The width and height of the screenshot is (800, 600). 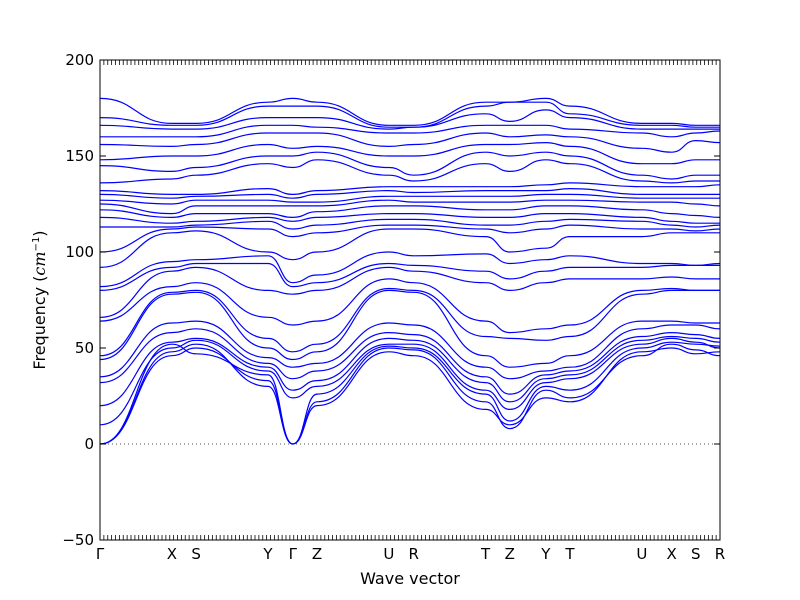 I want to click on y-tick-label: 150, so click(x=79, y=156).